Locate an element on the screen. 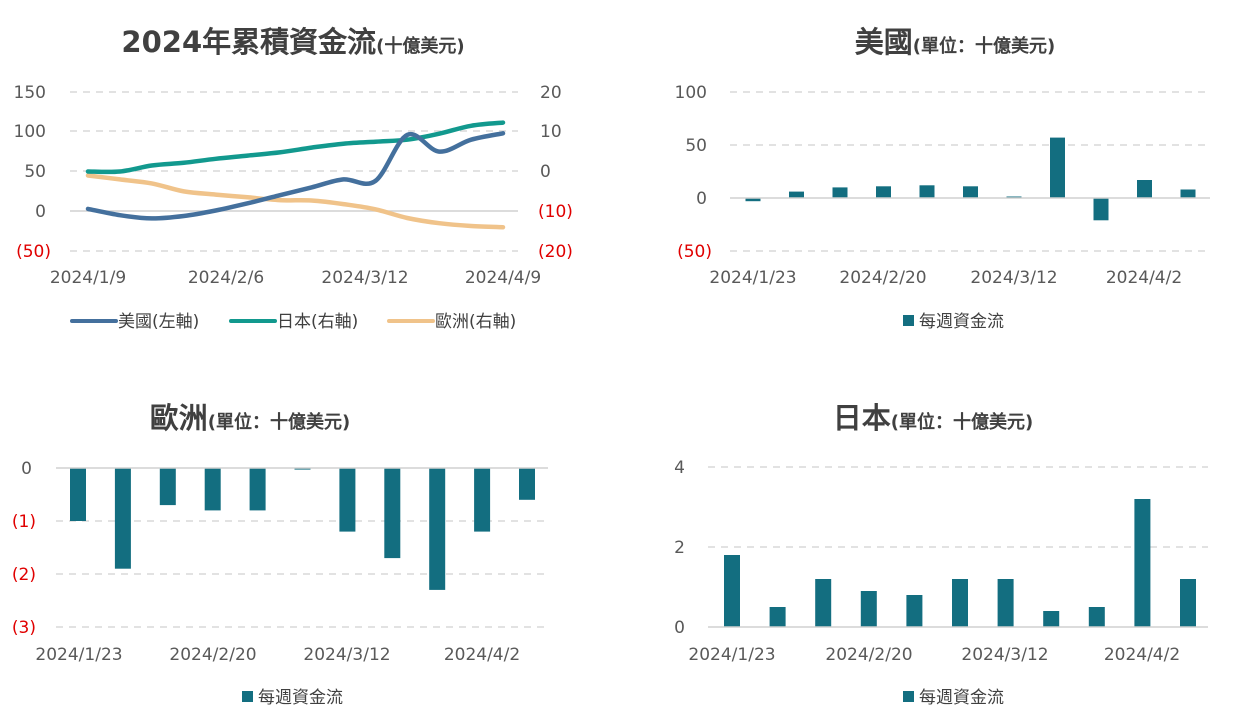  europe-chart-title: 歐洲(單位：十億美元) is located at coordinates (250, 418).